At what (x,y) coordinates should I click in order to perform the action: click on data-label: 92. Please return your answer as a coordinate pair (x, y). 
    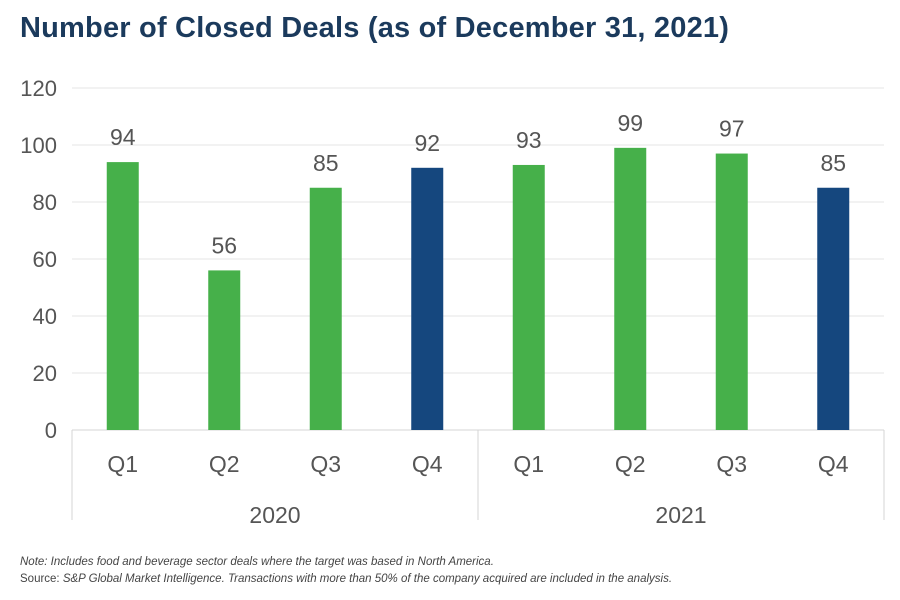
    Looking at the image, I should click on (427, 143).